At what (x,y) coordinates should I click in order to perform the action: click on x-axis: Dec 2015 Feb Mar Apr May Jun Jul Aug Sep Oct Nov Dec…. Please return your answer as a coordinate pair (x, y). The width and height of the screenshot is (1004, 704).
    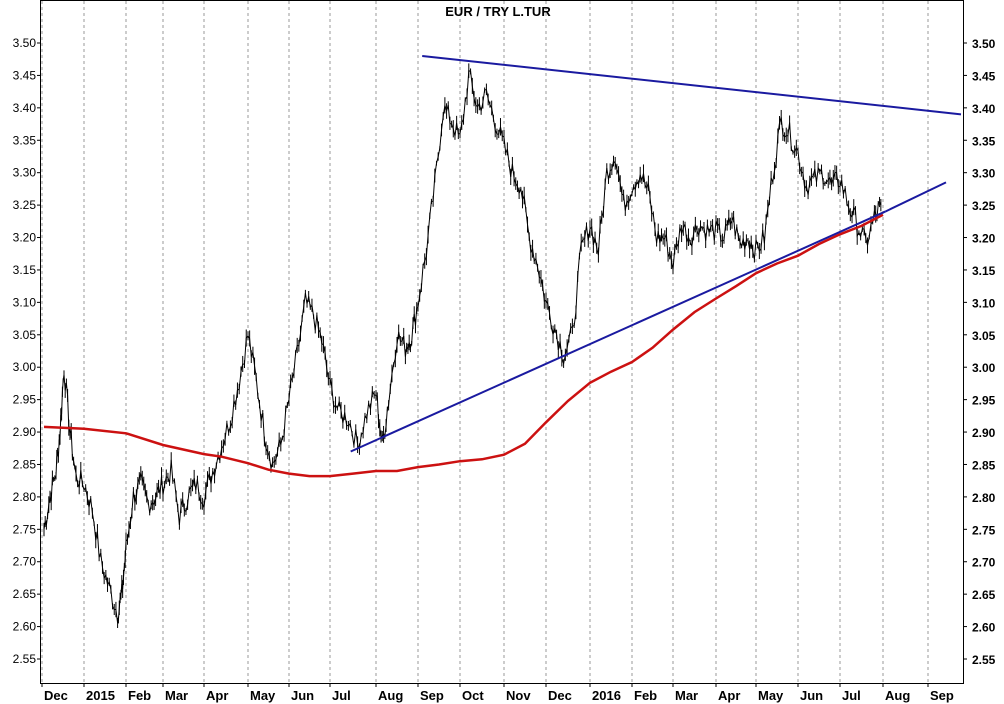
    Looking at the image, I should click on (497, 693).